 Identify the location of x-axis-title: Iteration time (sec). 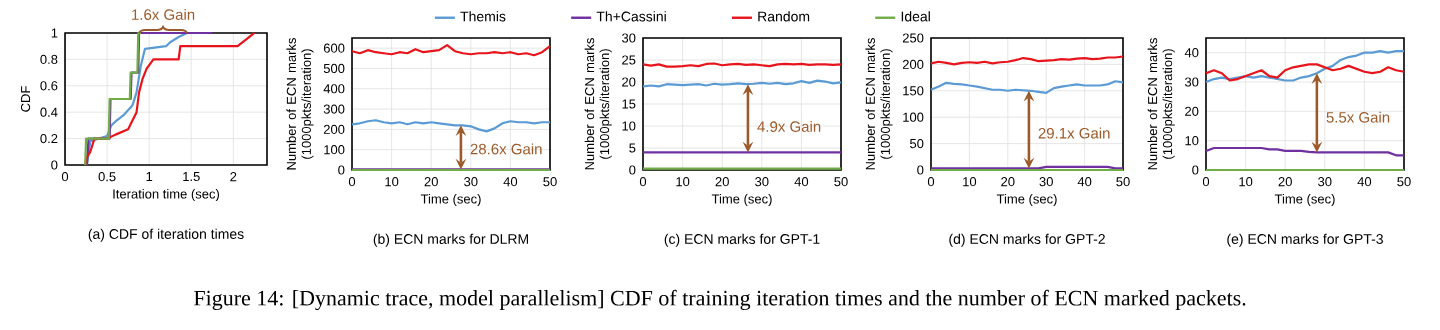
(166, 195).